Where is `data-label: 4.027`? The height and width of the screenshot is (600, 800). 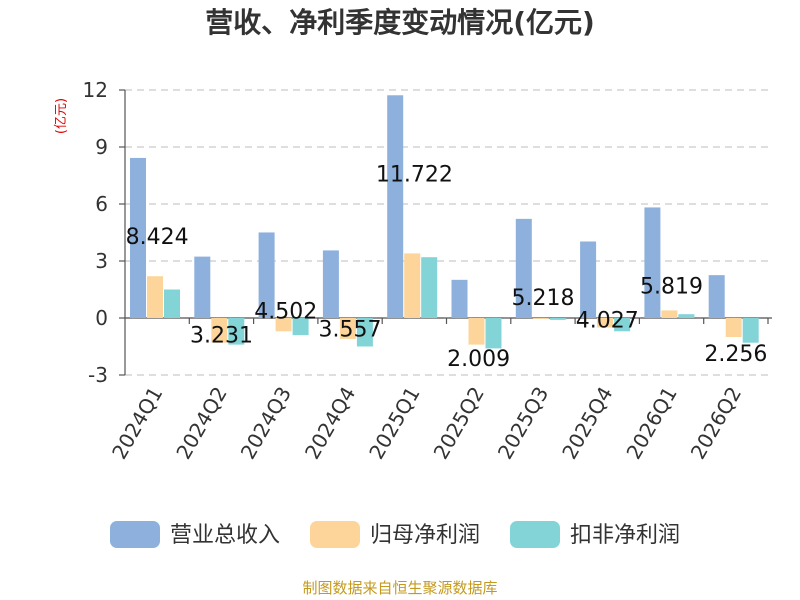
data-label: 4.027 is located at coordinates (607, 320).